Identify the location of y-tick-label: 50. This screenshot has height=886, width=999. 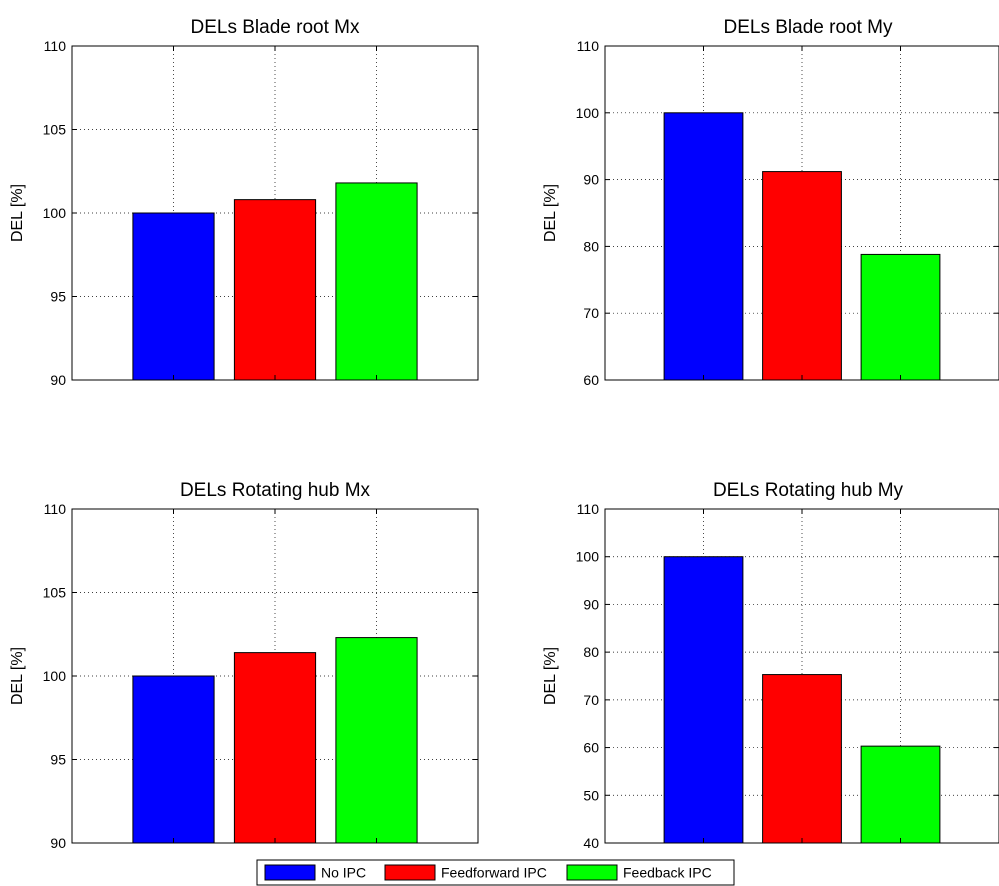
(591, 795).